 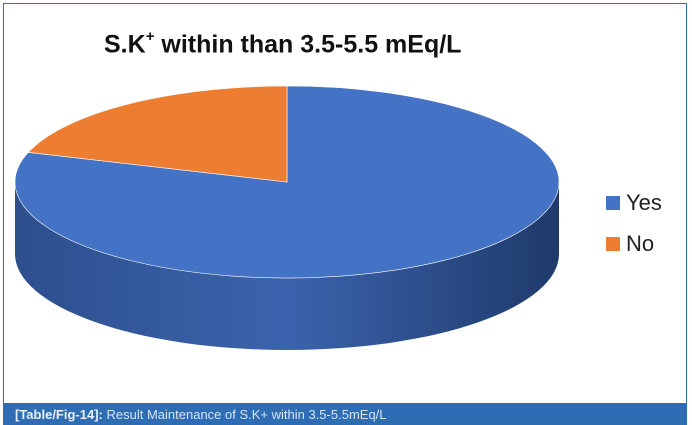 I want to click on legend: Yes No, so click(x=634, y=232).